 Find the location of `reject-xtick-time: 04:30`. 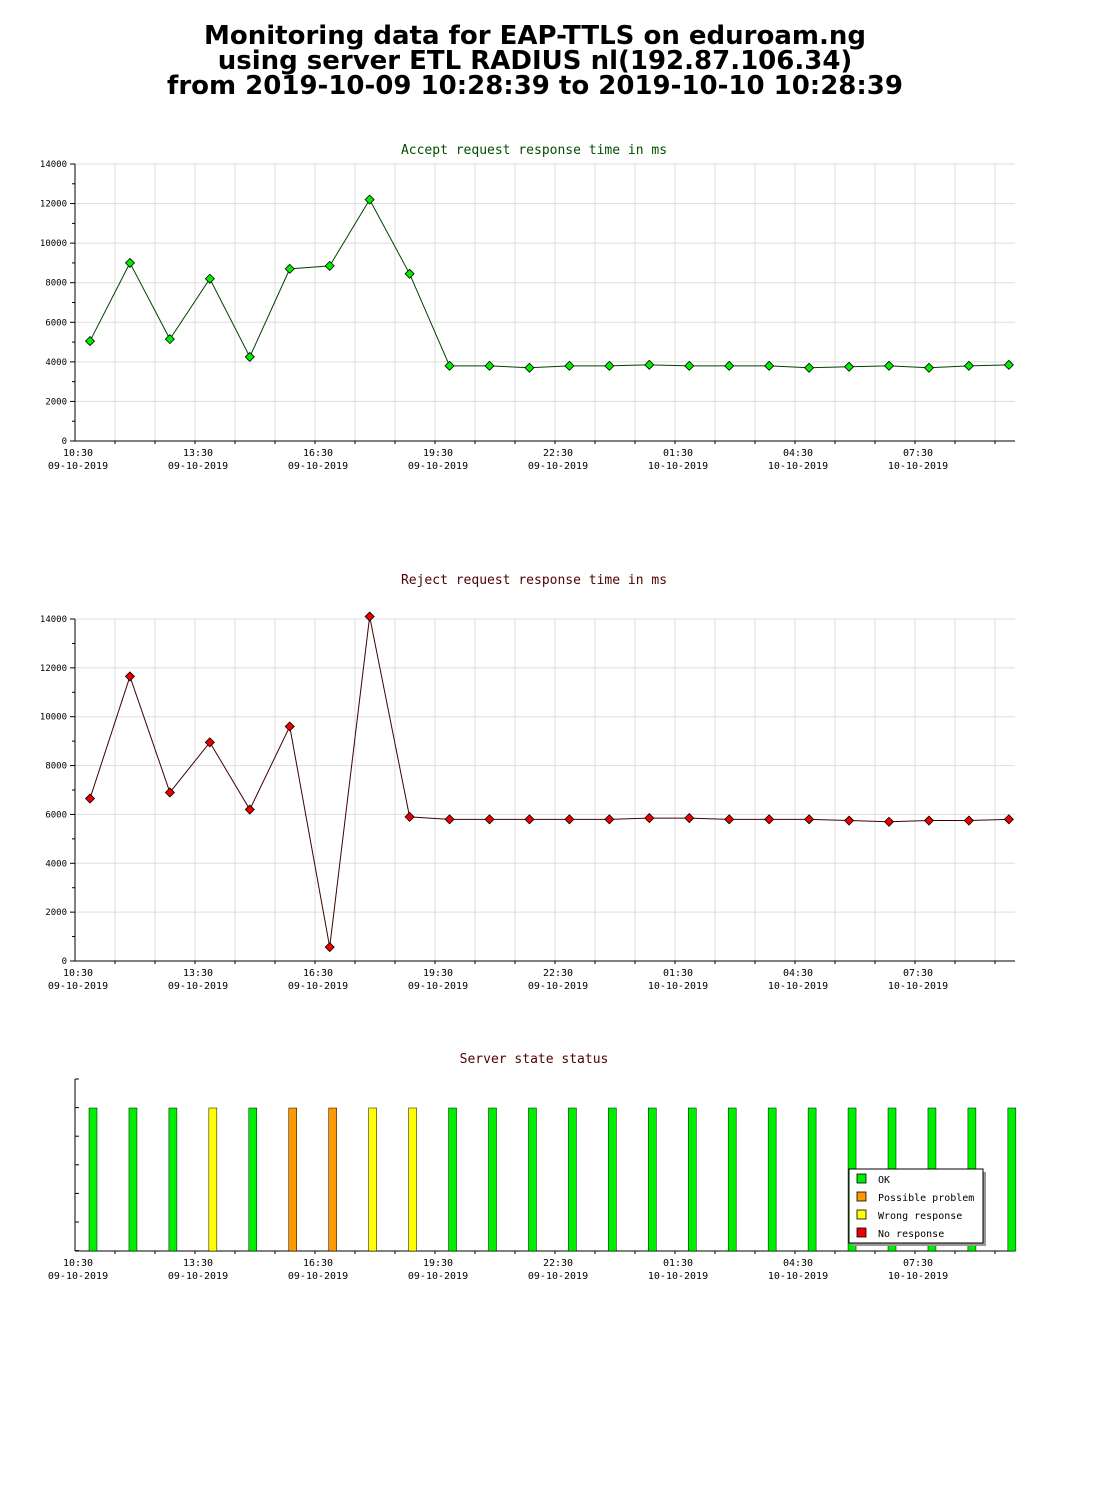

reject-xtick-time: 04:30 is located at coordinates (798, 973).